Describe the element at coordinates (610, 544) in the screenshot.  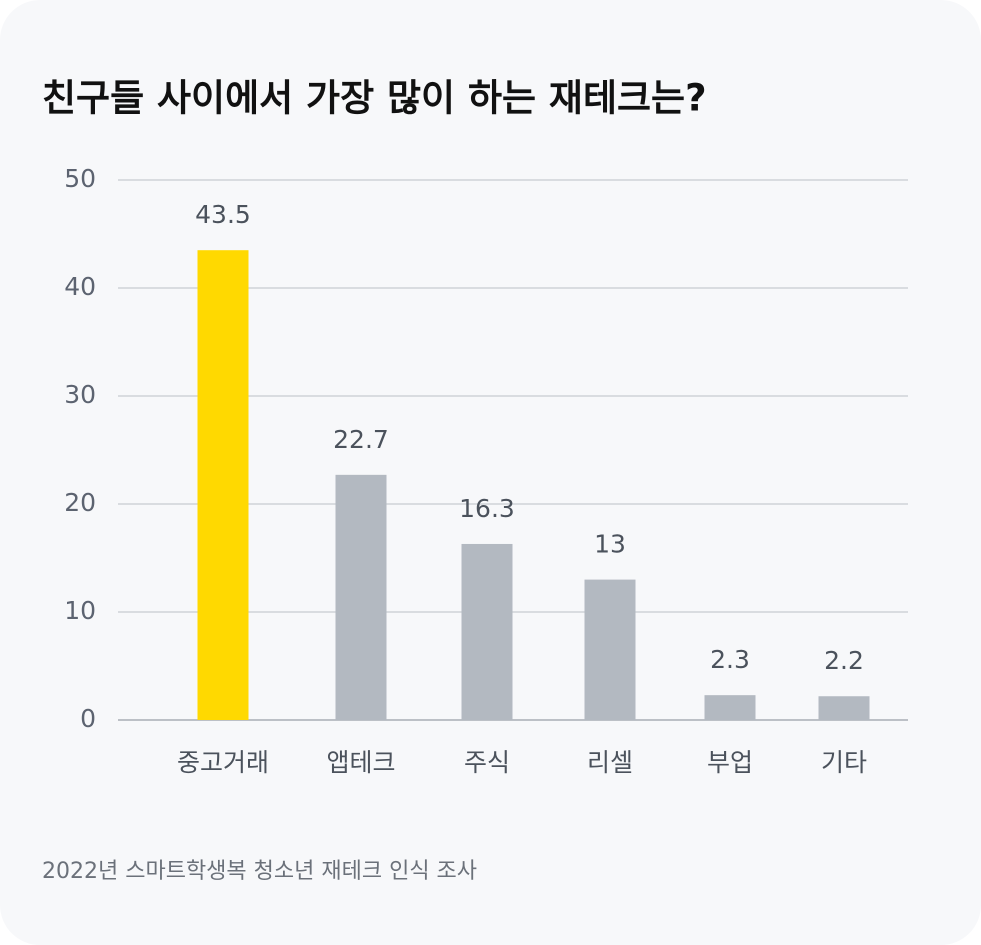
I see `value-label: 13` at that location.